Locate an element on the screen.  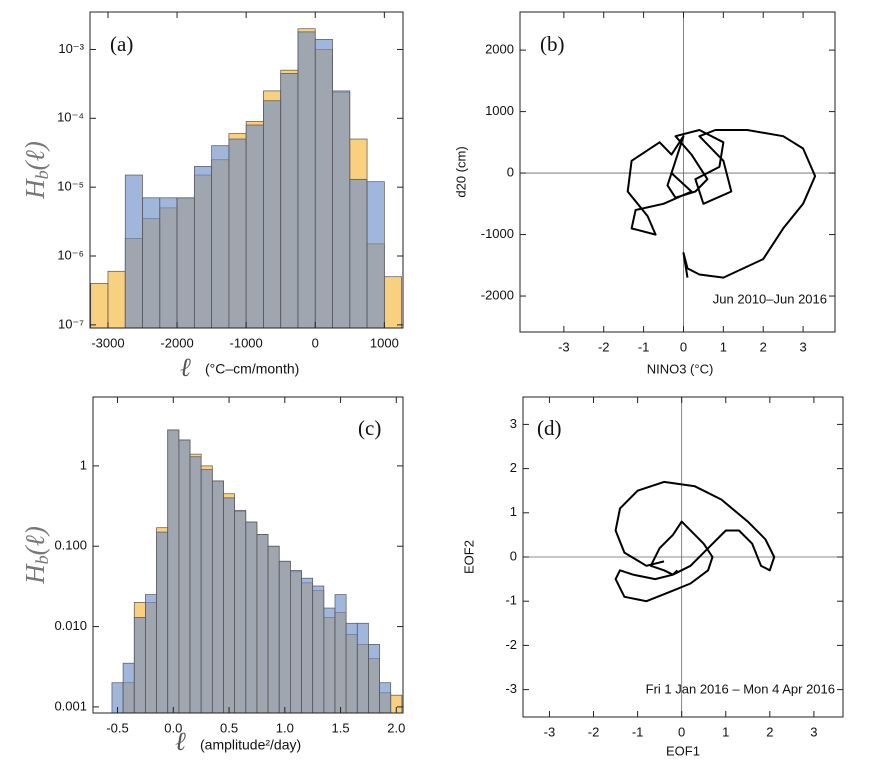
x-tick-label: 0.0 is located at coordinates (173, 727).